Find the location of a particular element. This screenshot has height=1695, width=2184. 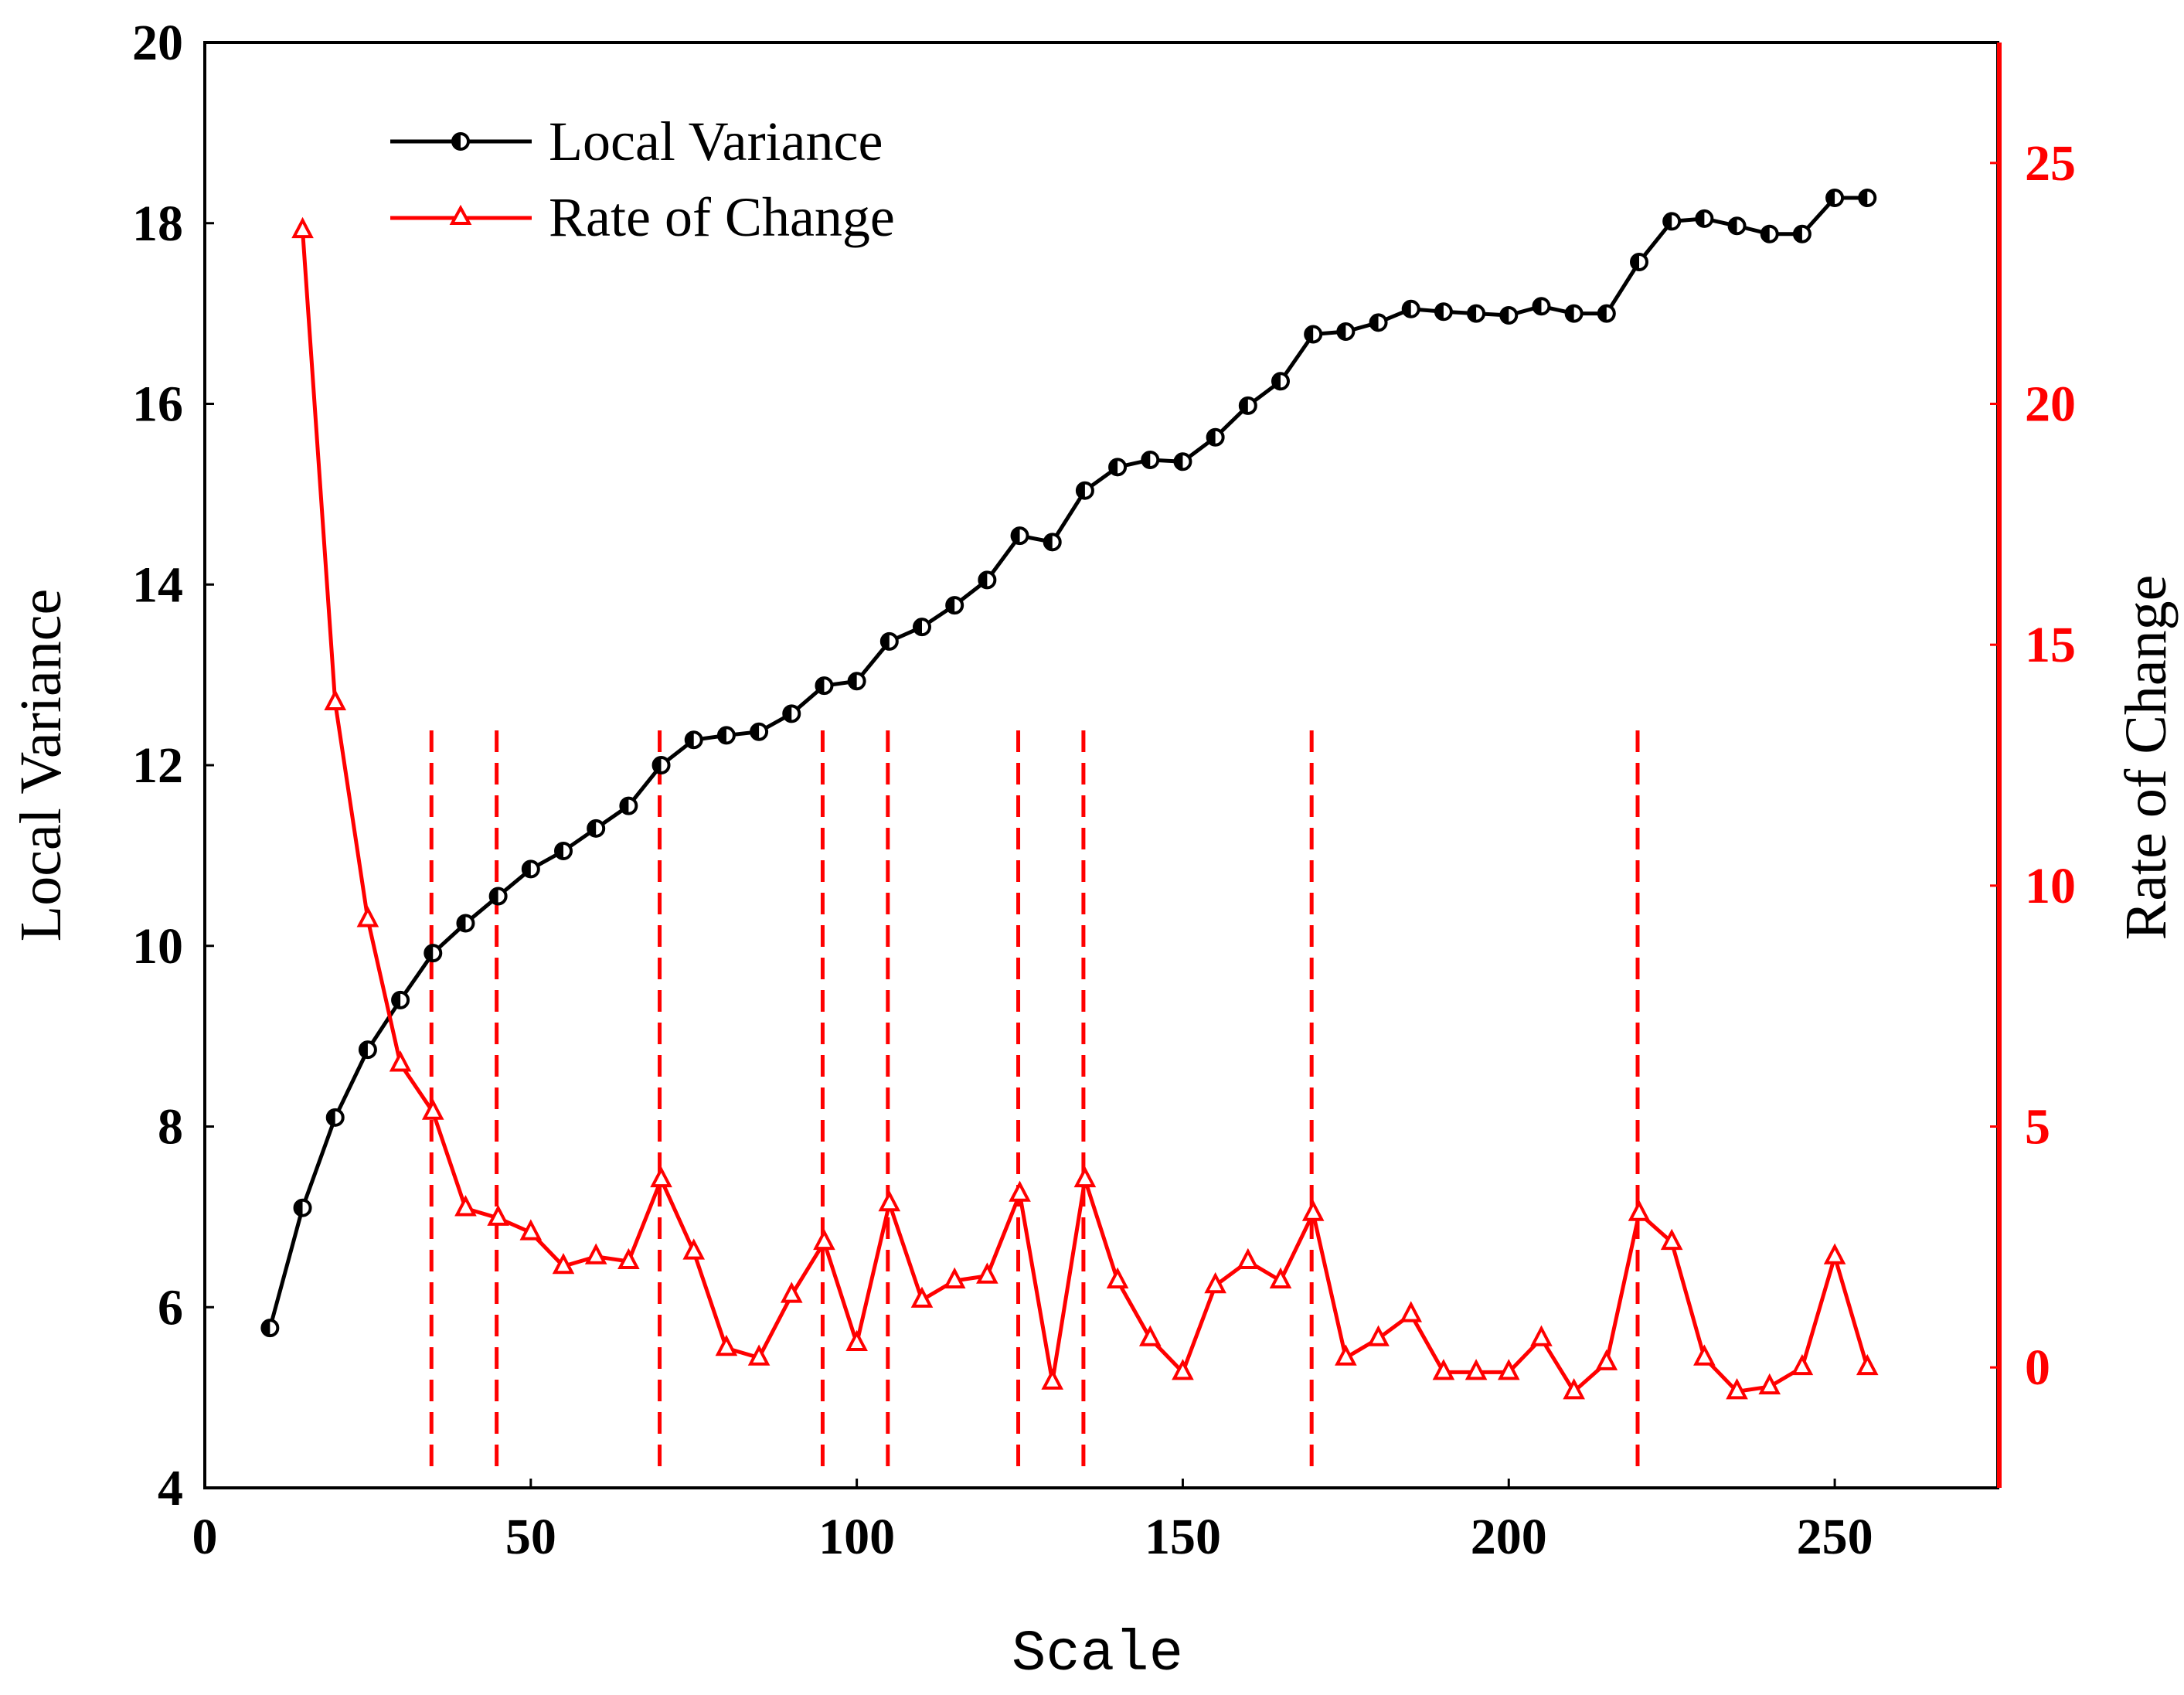

legend-marker-local-variance-fill is located at coordinates (457, 141).